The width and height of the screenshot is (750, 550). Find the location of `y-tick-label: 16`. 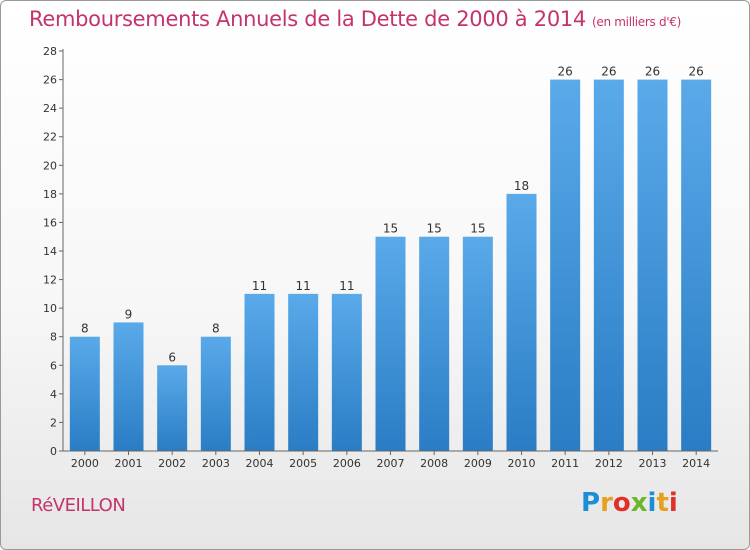

y-tick-label: 16 is located at coordinates (50, 222).